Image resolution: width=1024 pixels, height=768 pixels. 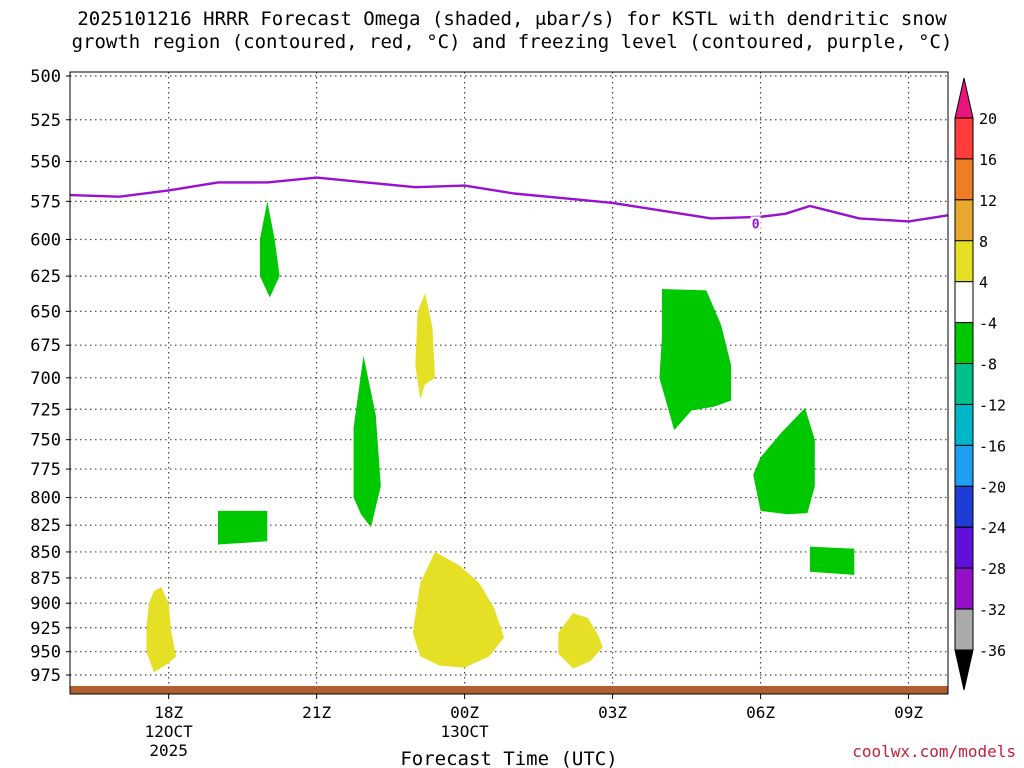 I want to click on freezing-level-label-bg, so click(x=755, y=223).